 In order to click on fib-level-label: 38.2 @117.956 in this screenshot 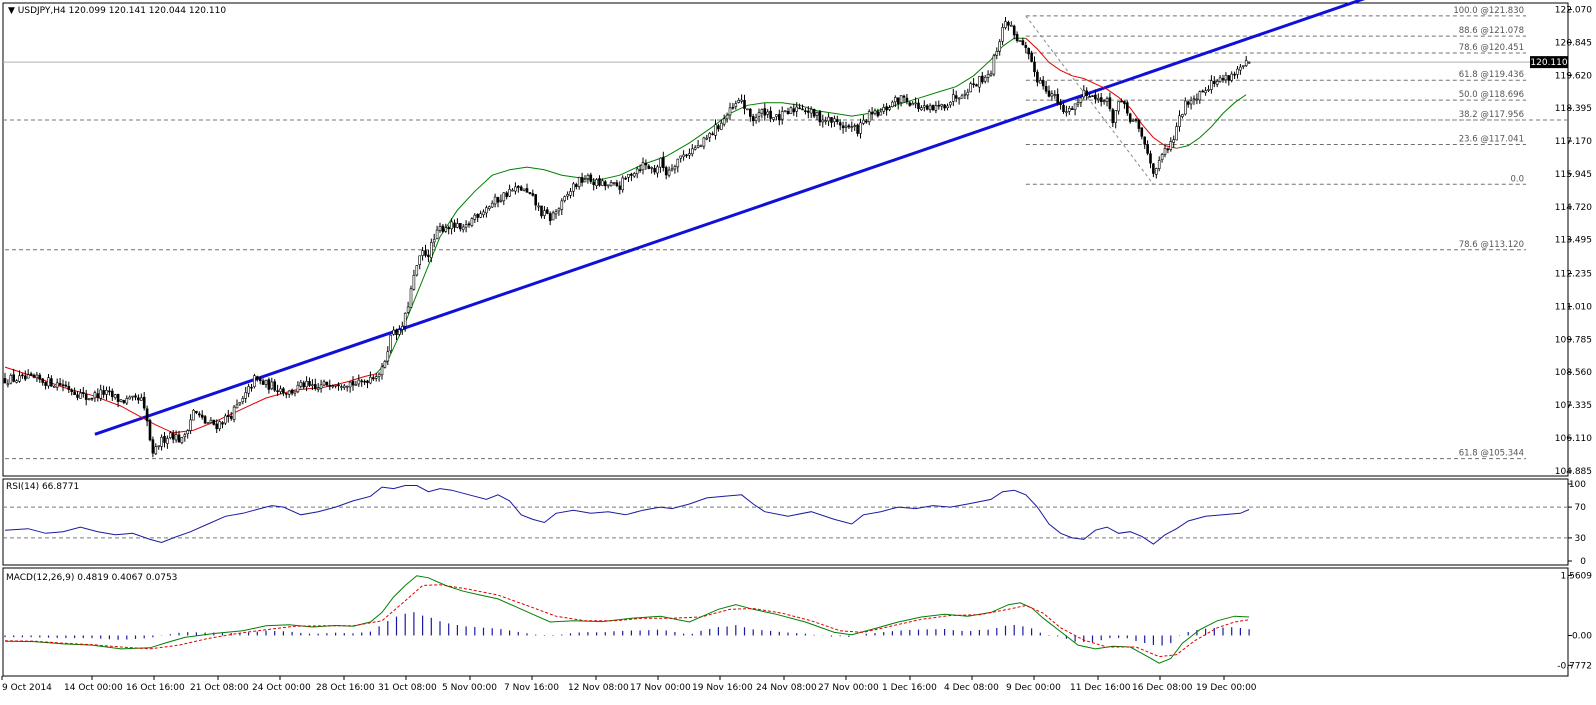, I will do `click(1491, 115)`.